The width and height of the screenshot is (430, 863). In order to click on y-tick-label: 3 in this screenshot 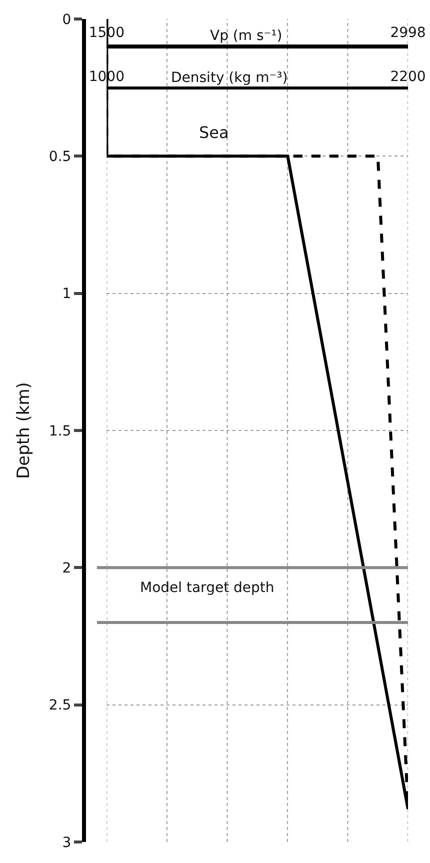, I will do `click(67, 842)`.